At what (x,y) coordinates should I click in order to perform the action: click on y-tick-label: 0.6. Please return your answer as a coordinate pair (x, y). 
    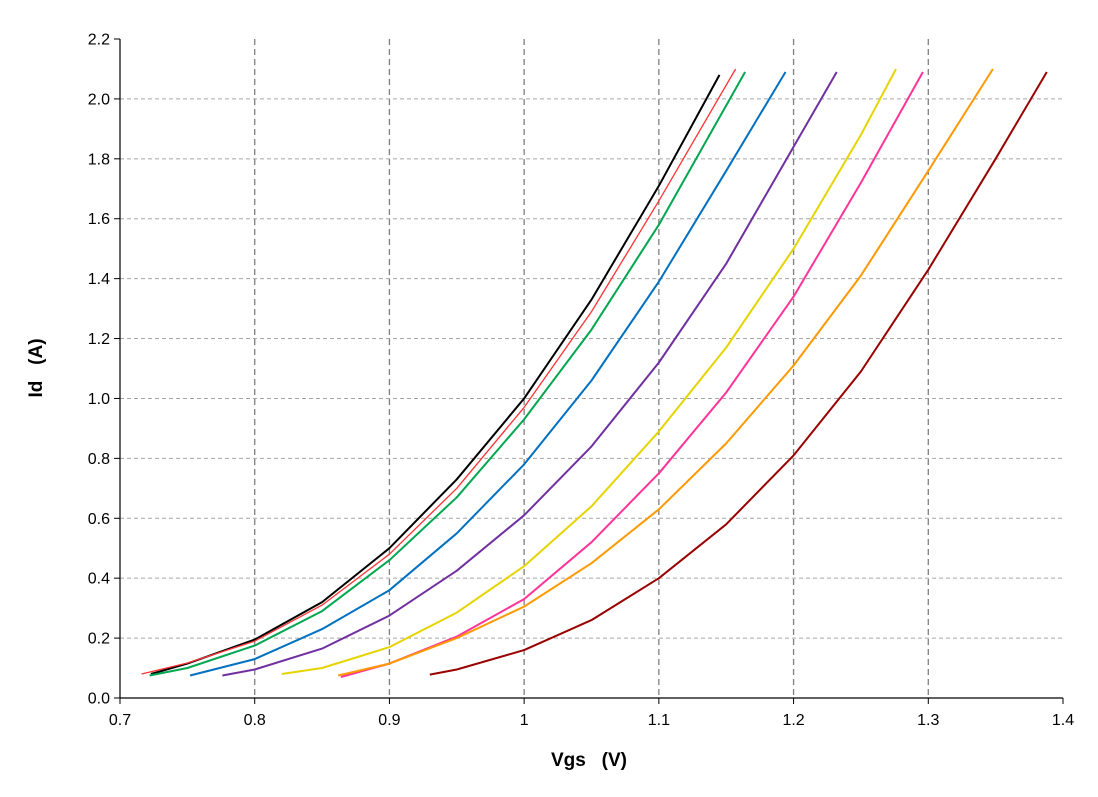
    Looking at the image, I should click on (99, 519).